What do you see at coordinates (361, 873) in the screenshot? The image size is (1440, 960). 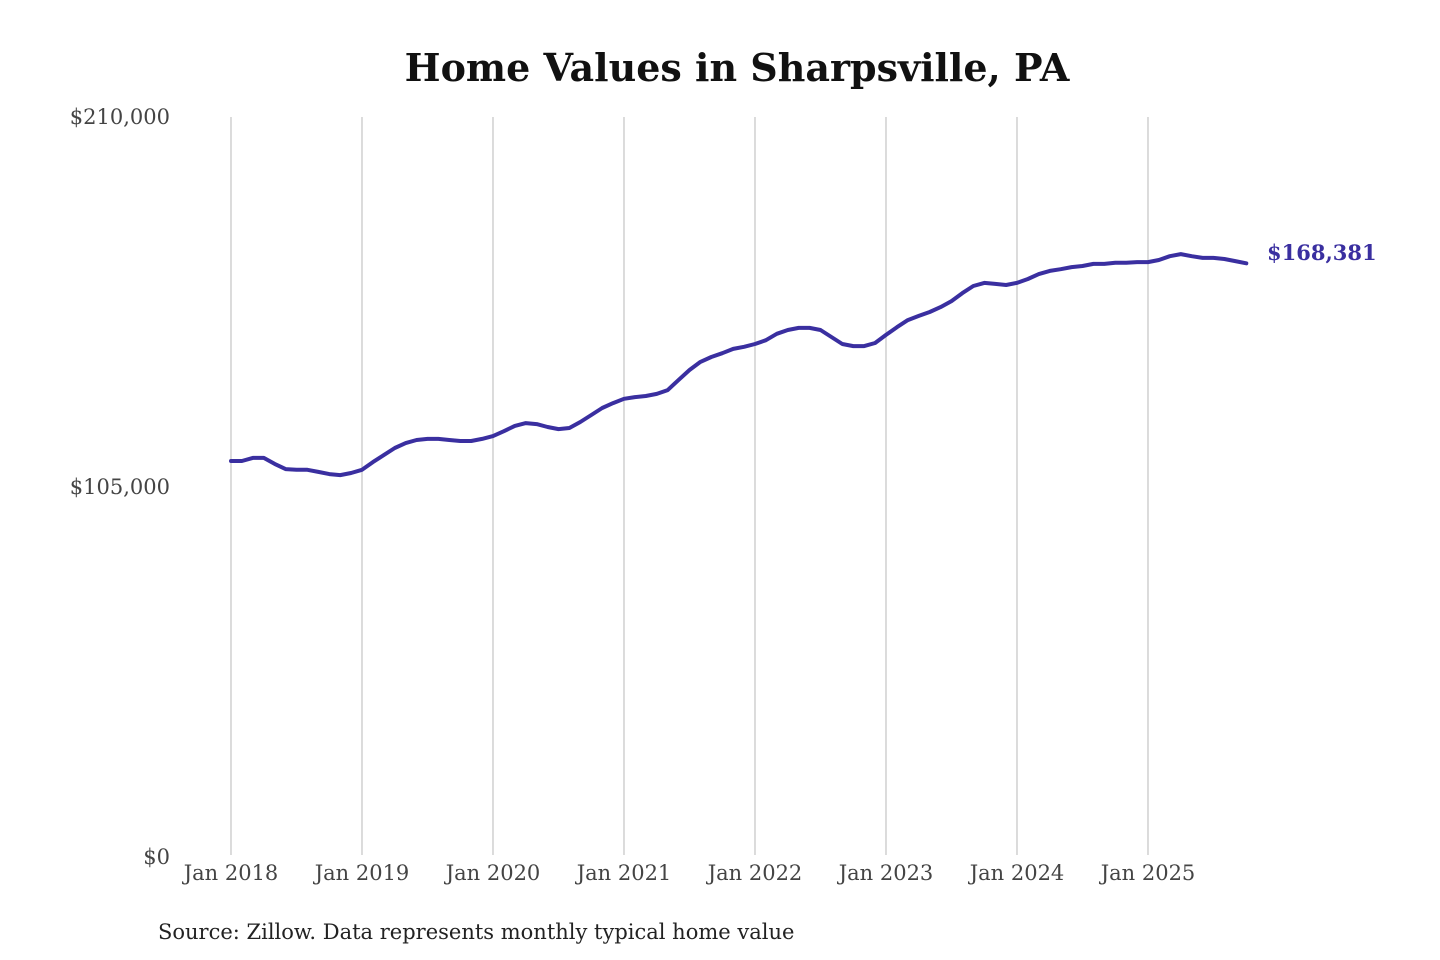 I see `x-tick-label: Jan 2019` at bounding box center [361, 873].